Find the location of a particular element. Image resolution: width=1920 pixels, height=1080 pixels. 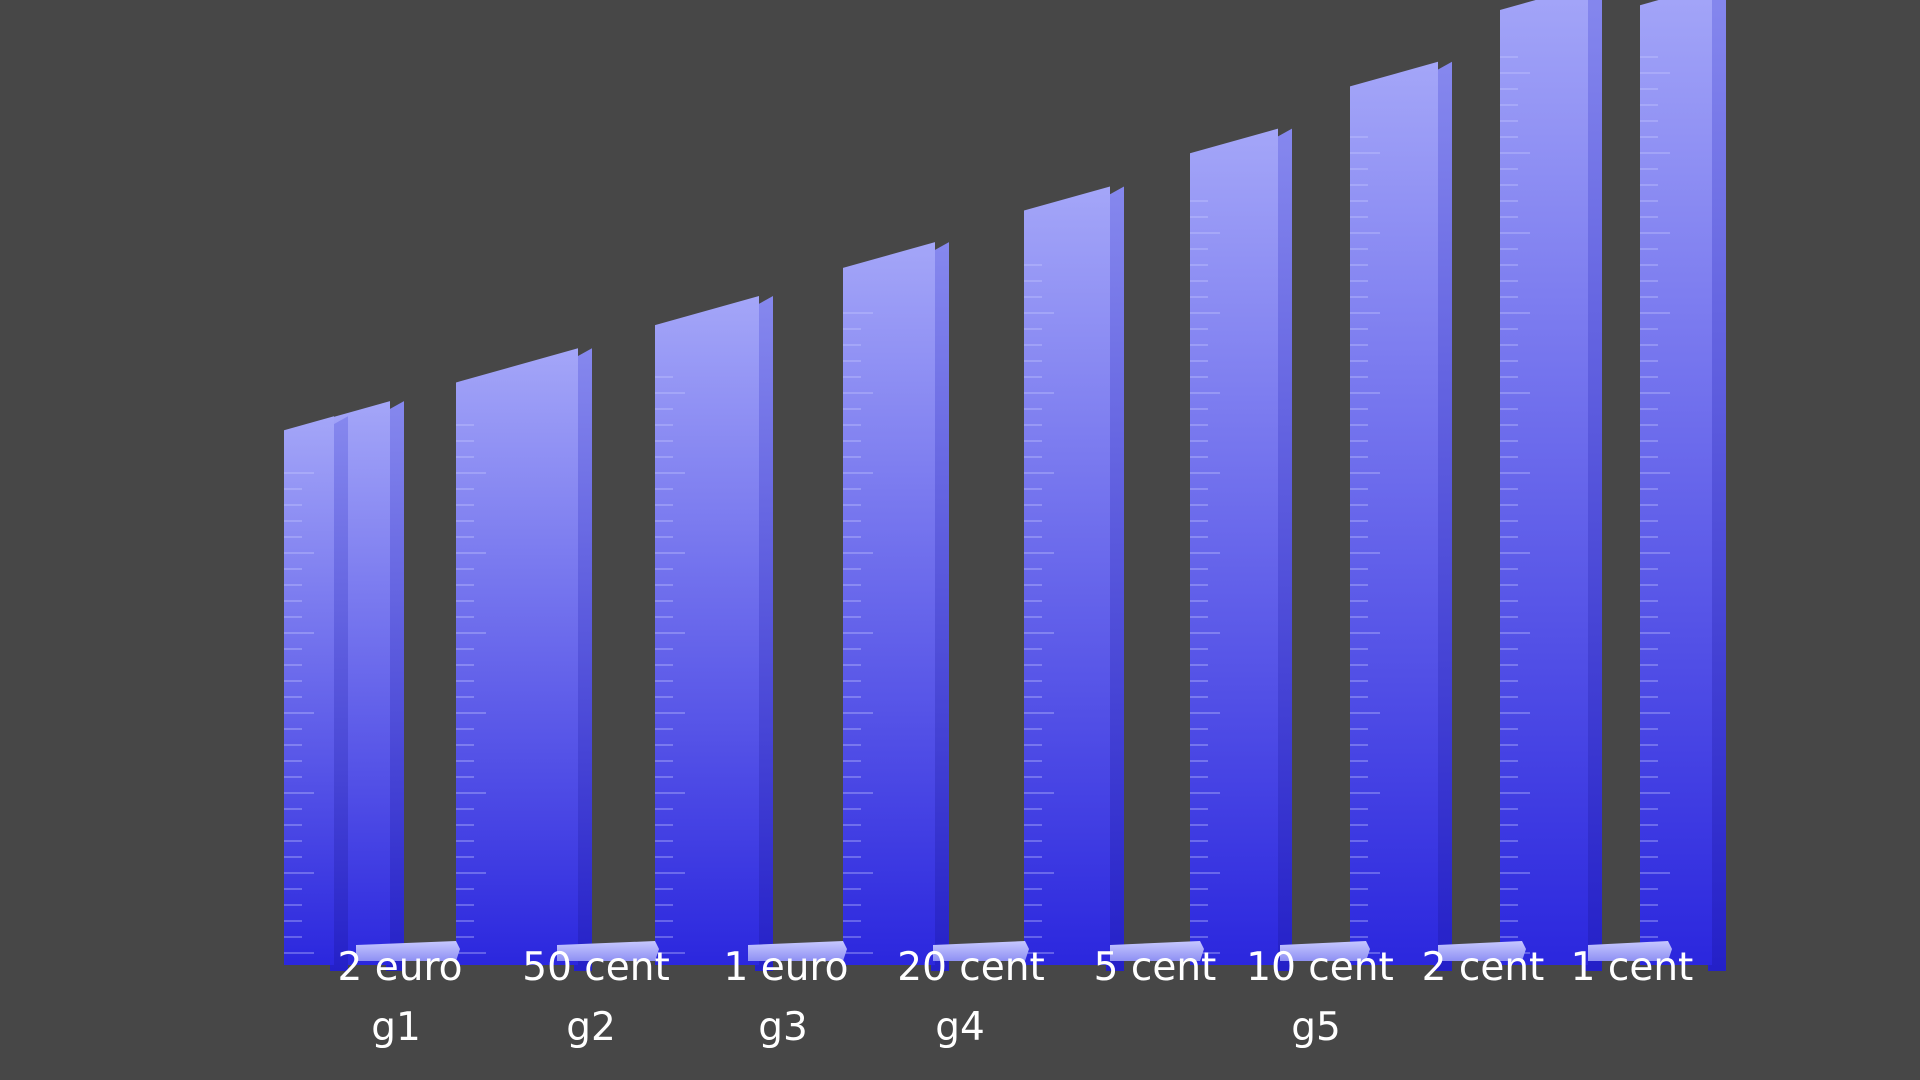

bar-2-coin-ticks is located at coordinates (471, 689).